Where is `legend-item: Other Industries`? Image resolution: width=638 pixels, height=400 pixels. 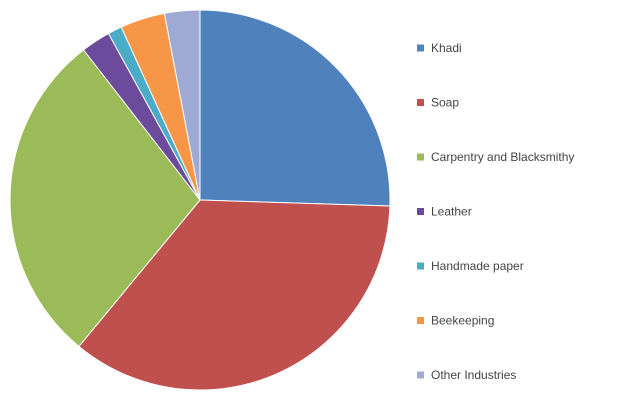
legend-item: Other Industries is located at coordinates (466, 375).